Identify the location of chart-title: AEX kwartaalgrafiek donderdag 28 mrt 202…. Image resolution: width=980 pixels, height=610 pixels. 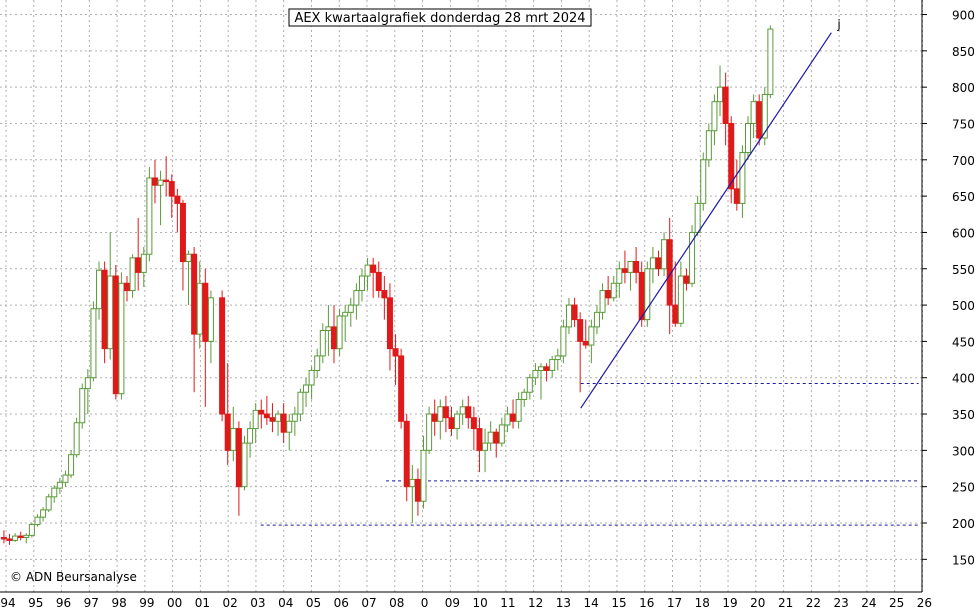
(439, 18).